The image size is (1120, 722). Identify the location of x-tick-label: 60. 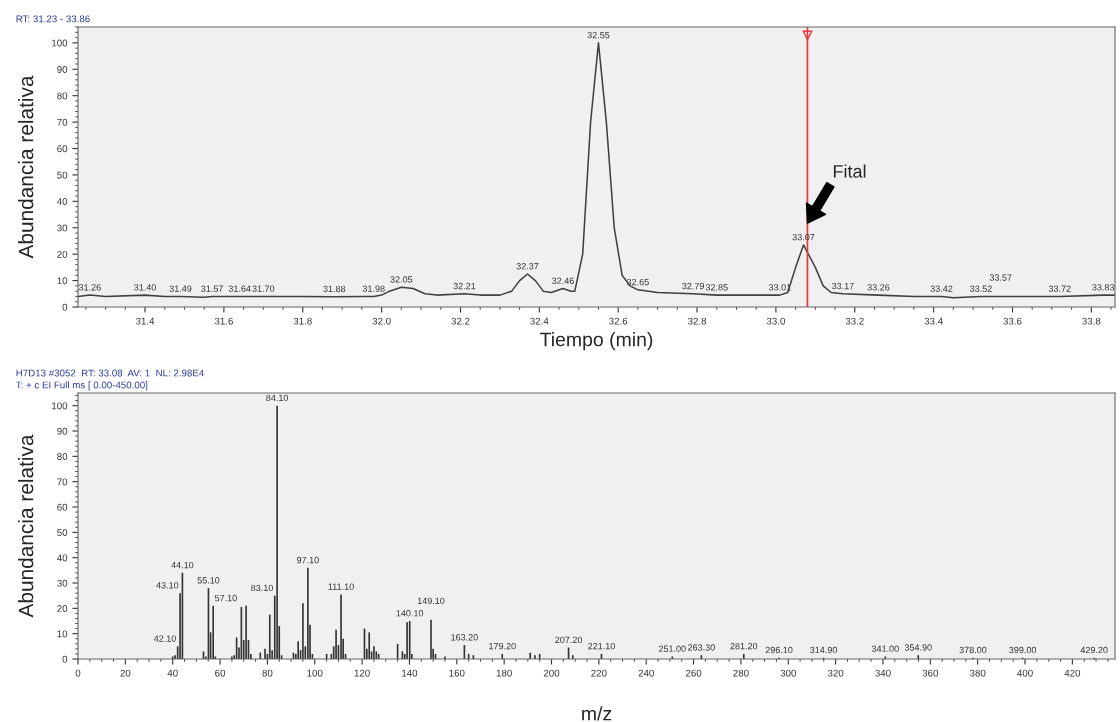
(220, 673).